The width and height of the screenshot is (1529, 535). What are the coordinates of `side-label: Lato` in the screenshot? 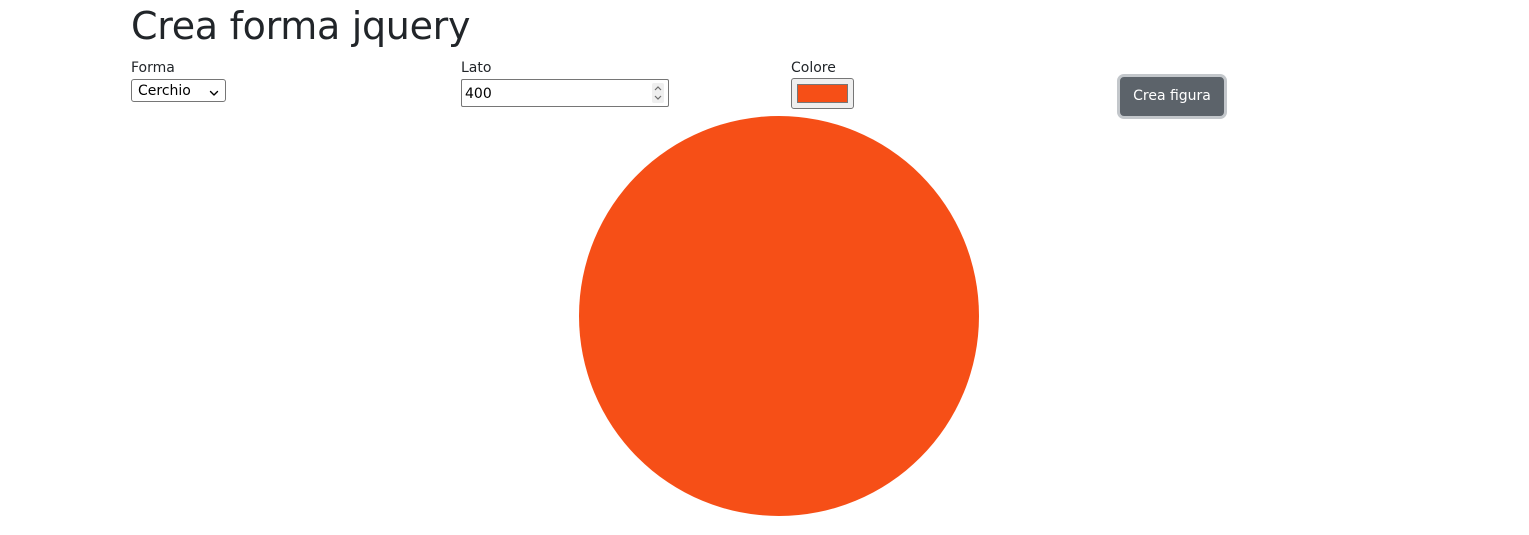 It's located at (476, 68).